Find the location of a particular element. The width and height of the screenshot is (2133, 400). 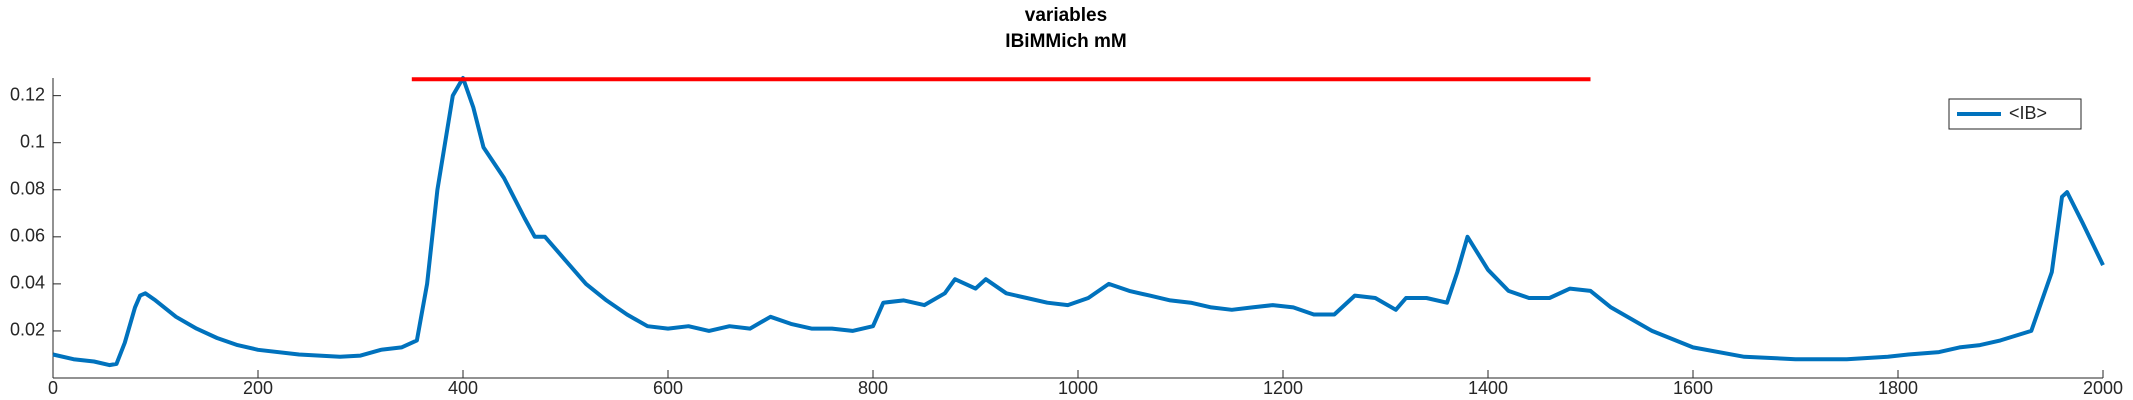

x-tick-label: 1200 is located at coordinates (1283, 388).